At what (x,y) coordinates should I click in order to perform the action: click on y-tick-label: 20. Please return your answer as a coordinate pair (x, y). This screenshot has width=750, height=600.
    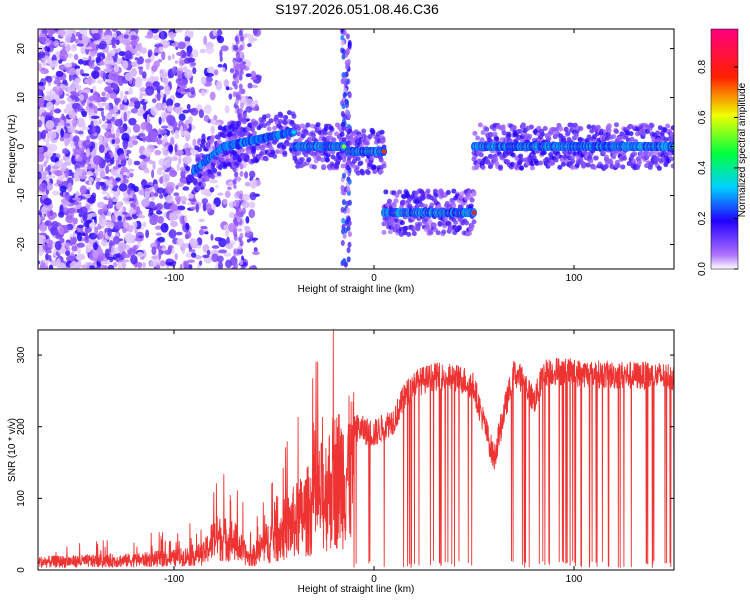
    Looking at the image, I should click on (21, 49).